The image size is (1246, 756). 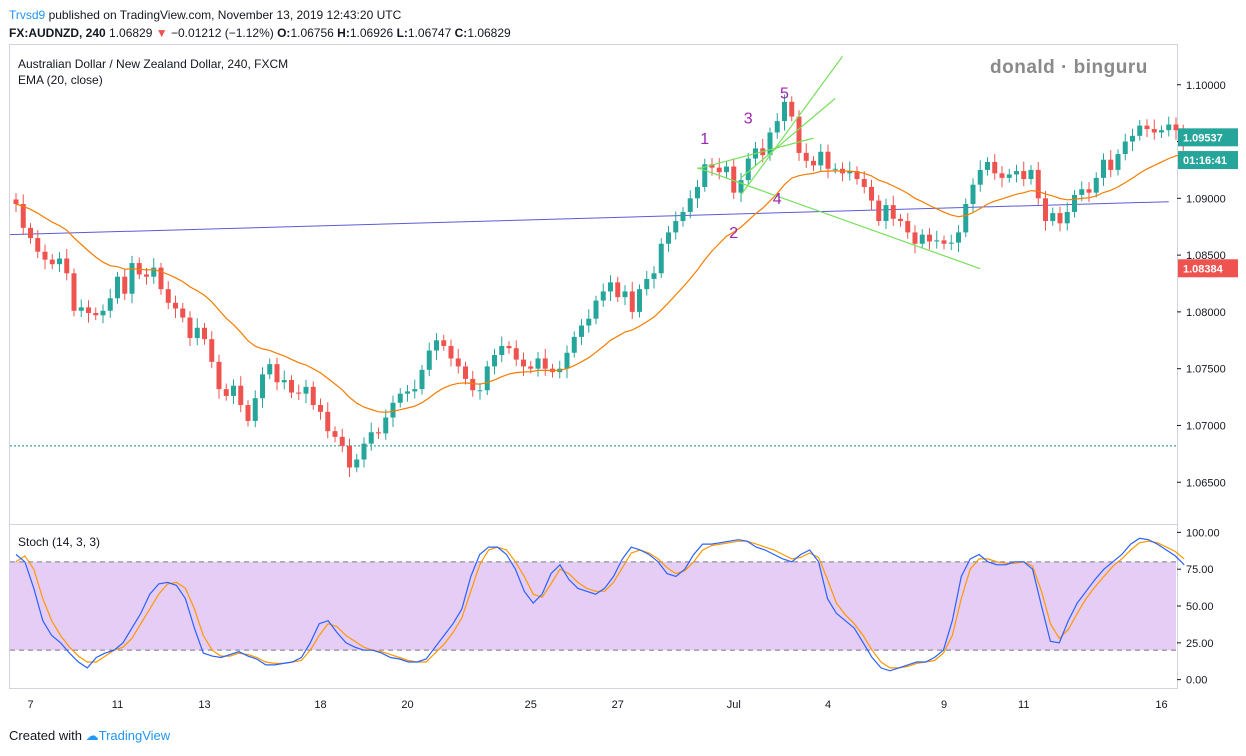 I want to click on price-tick-label: 1.08000, so click(x=1206, y=313).